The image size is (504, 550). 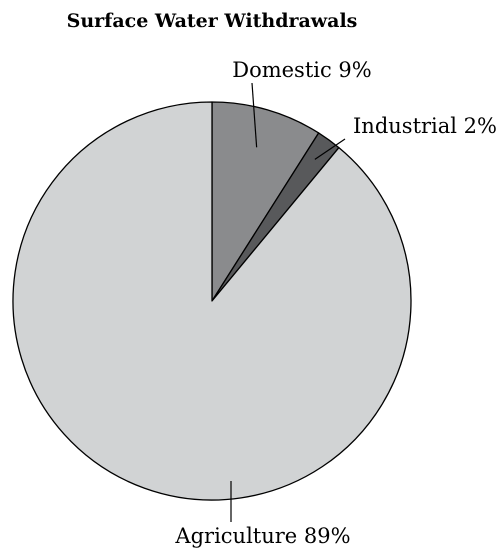 I want to click on pie-slice-domestic, so click(x=265, y=201).